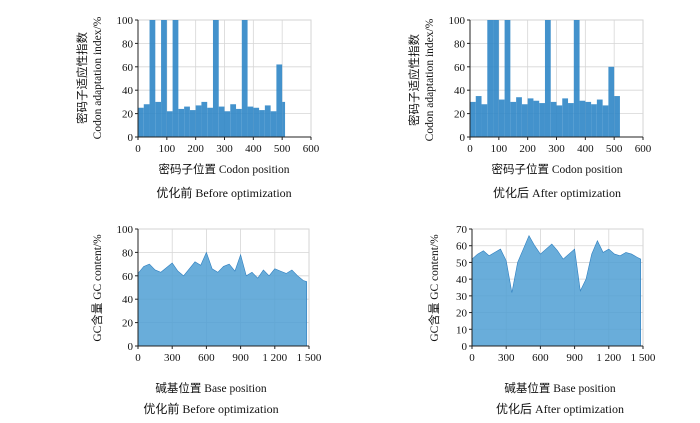  I want to click on y-axis-label-line1: 密码子适应性指数, so click(414, 80).